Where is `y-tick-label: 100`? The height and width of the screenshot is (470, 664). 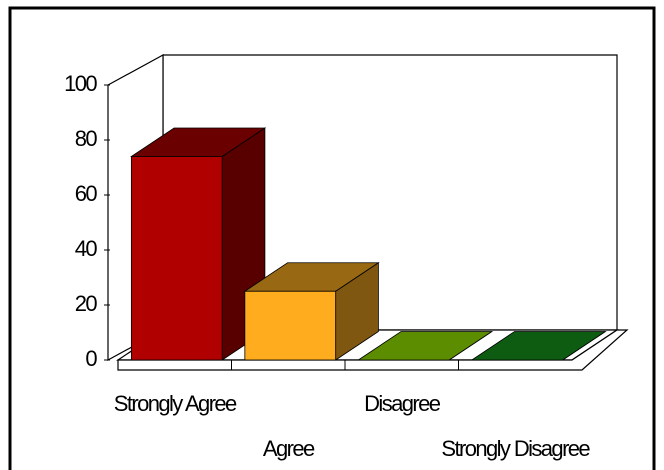 y-tick-label: 100 is located at coordinates (80, 83).